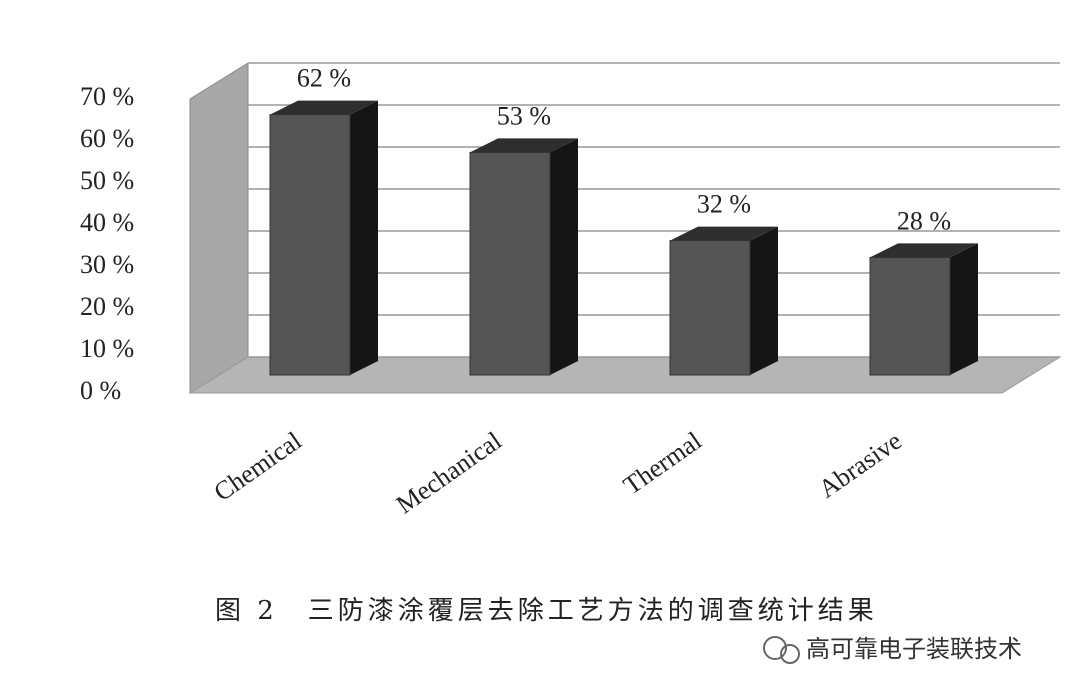 This screenshot has height=695, width=1080. What do you see at coordinates (107, 222) in the screenshot?
I see `y-tick-label: 40 %` at bounding box center [107, 222].